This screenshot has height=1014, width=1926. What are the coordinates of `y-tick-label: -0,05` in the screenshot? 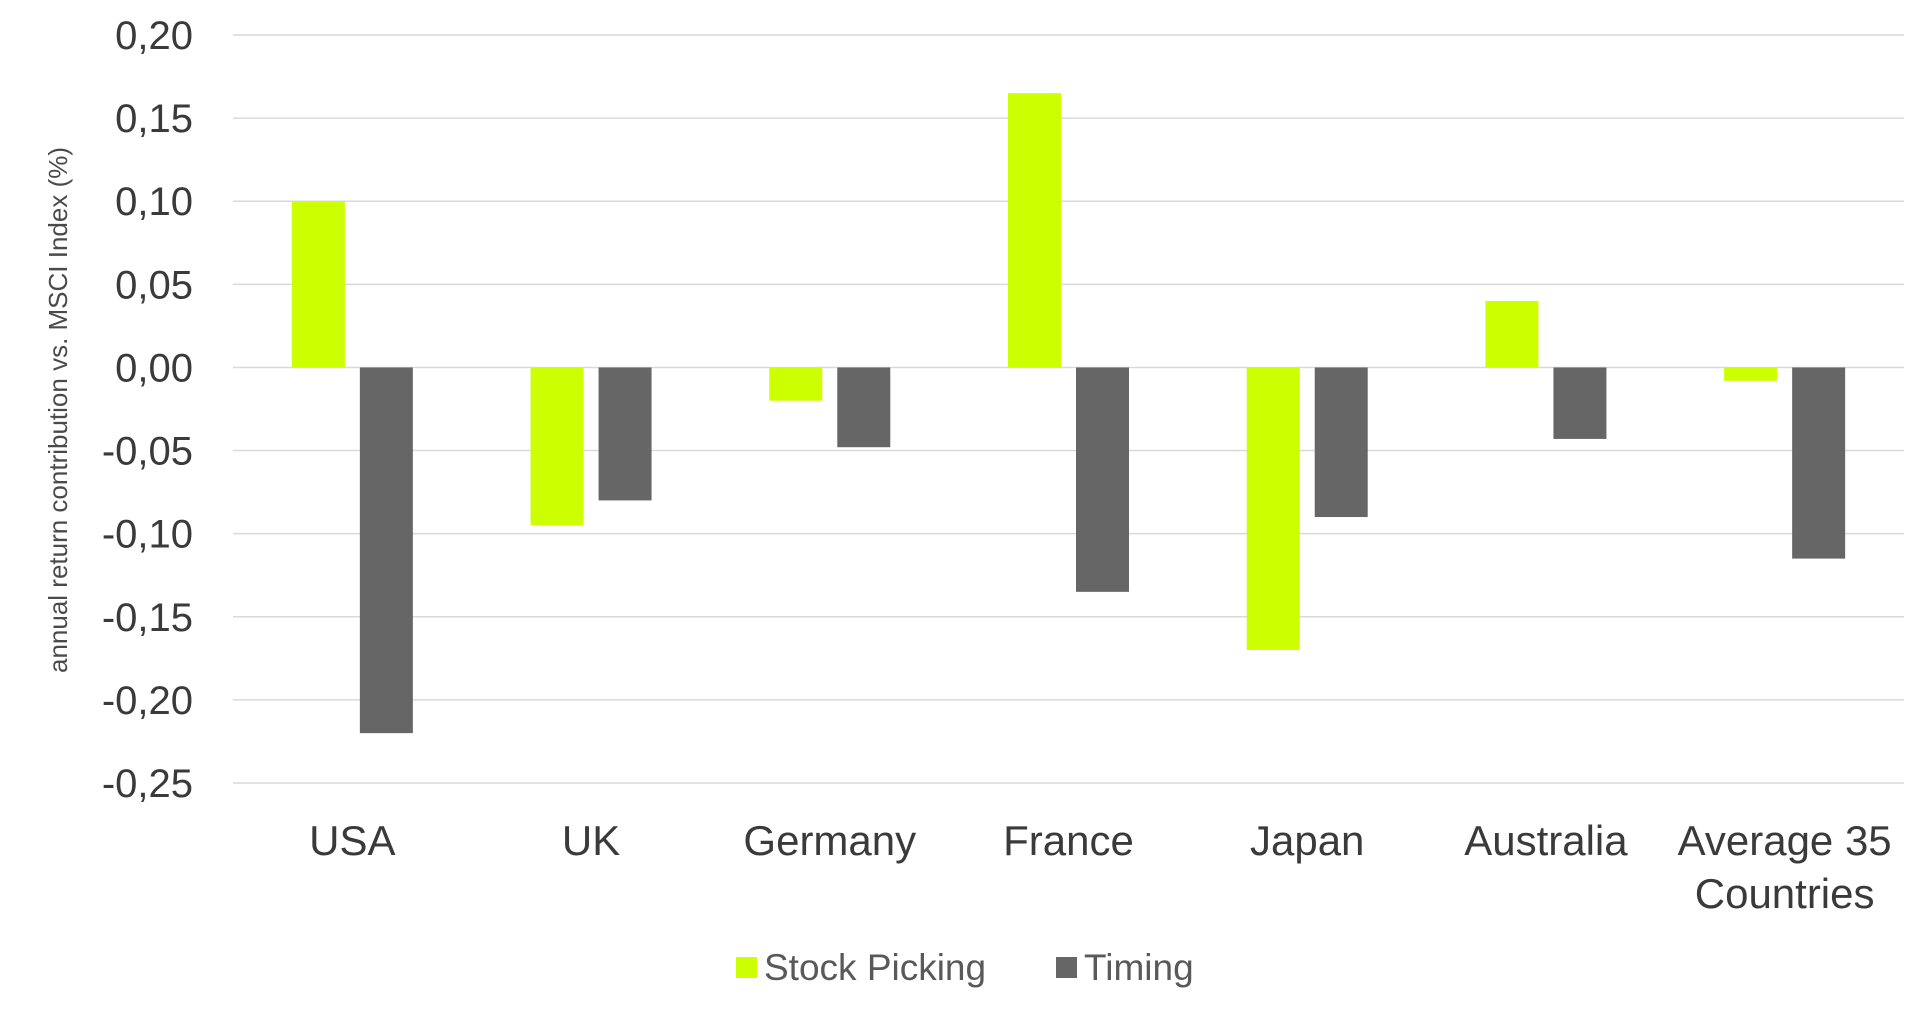 It's located at (147, 452).